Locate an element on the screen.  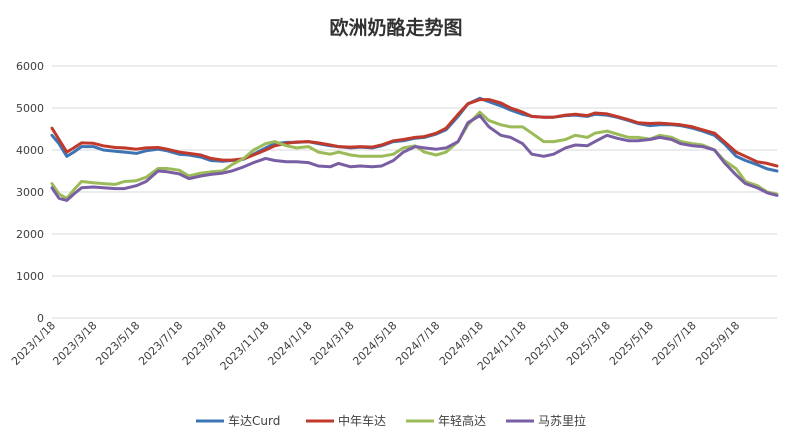
y-tick-label: 4000 is located at coordinates (30, 150).